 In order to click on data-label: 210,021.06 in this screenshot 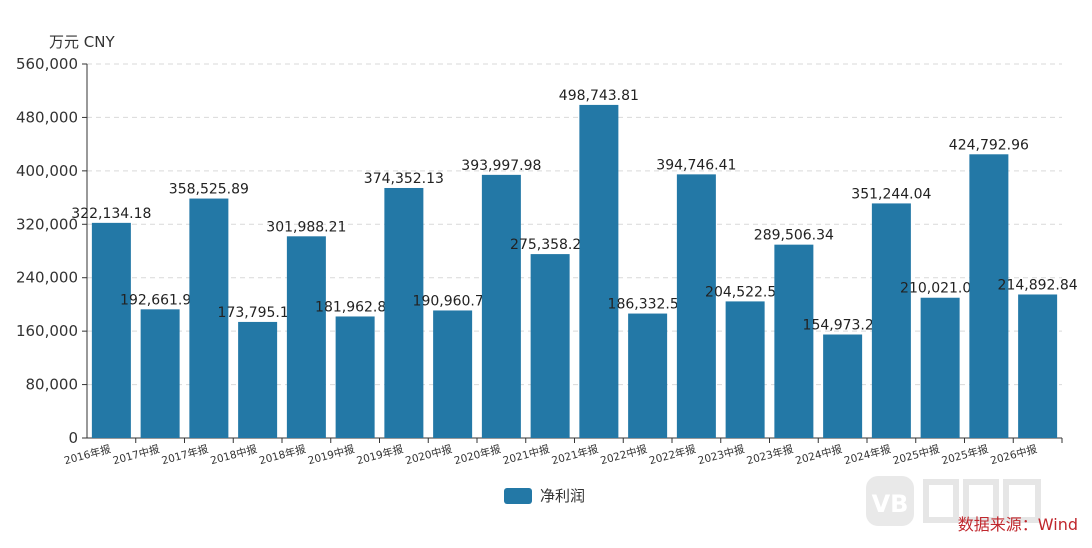, I will do `click(940, 289)`.